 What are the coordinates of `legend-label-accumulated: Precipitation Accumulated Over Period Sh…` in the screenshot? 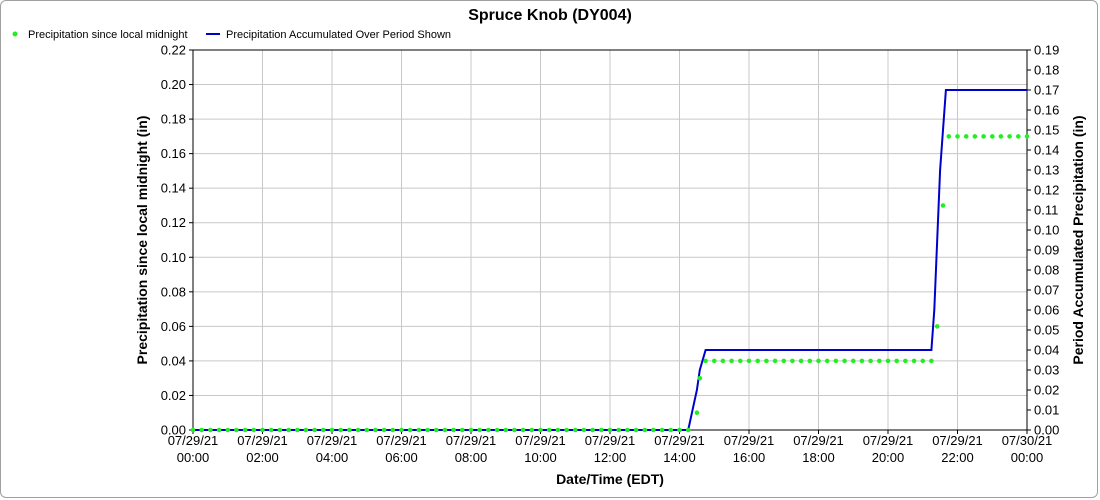 It's located at (338, 35).